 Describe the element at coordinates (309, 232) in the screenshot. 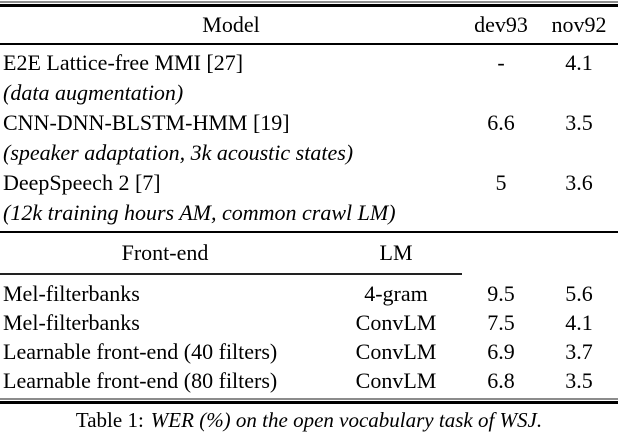

I see `section-divider-rule` at that location.